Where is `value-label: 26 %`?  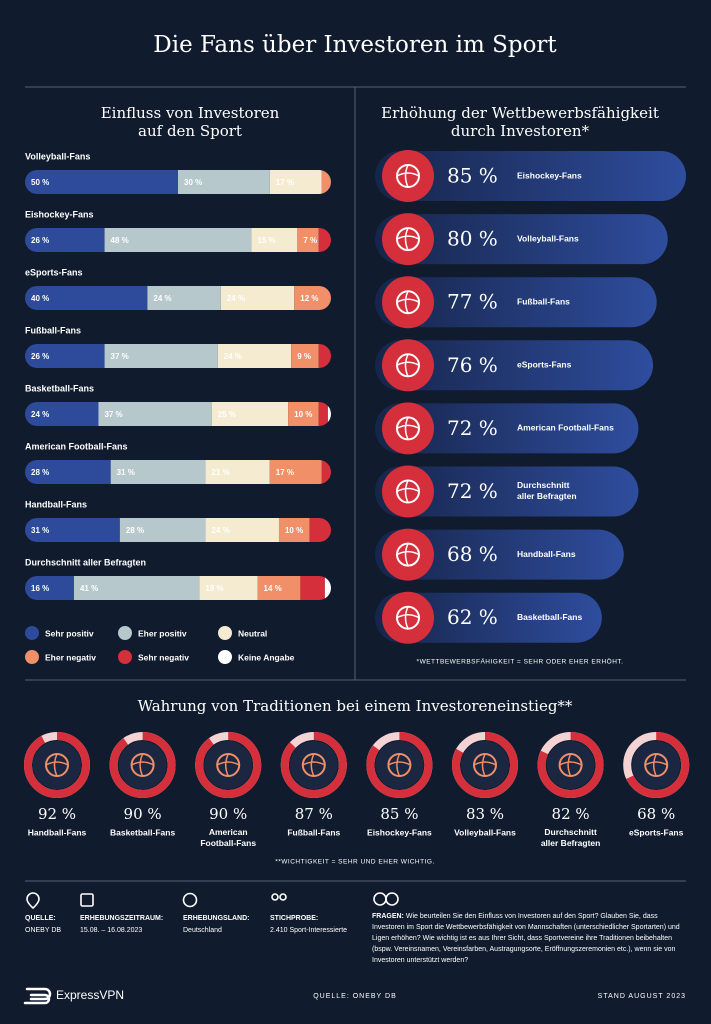
value-label: 26 % is located at coordinates (40, 240).